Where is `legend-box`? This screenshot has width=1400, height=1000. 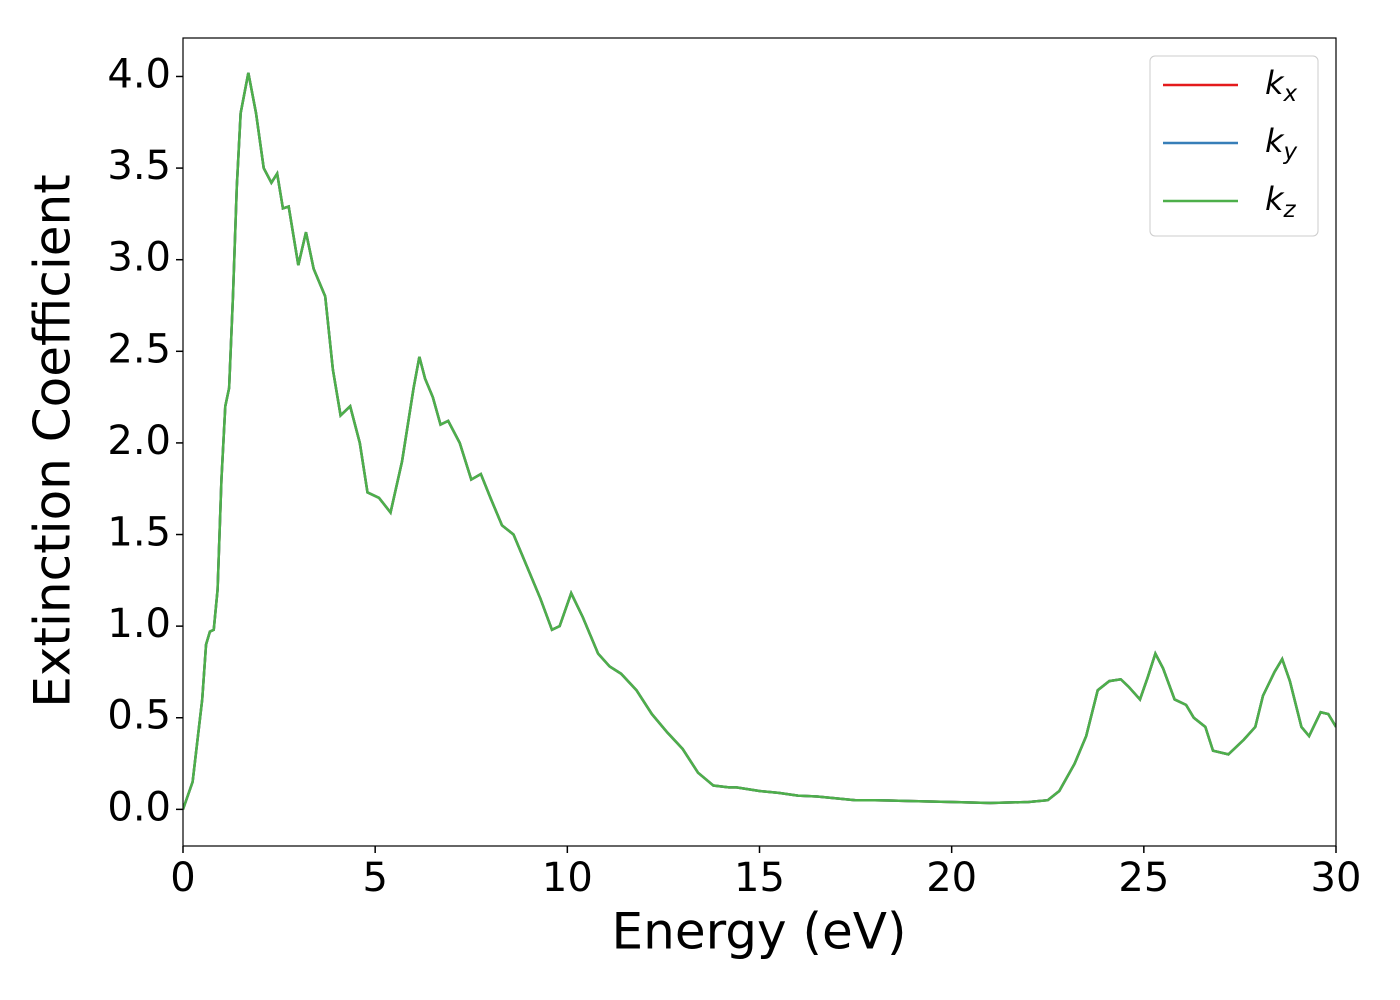 legend-box is located at coordinates (1234, 146).